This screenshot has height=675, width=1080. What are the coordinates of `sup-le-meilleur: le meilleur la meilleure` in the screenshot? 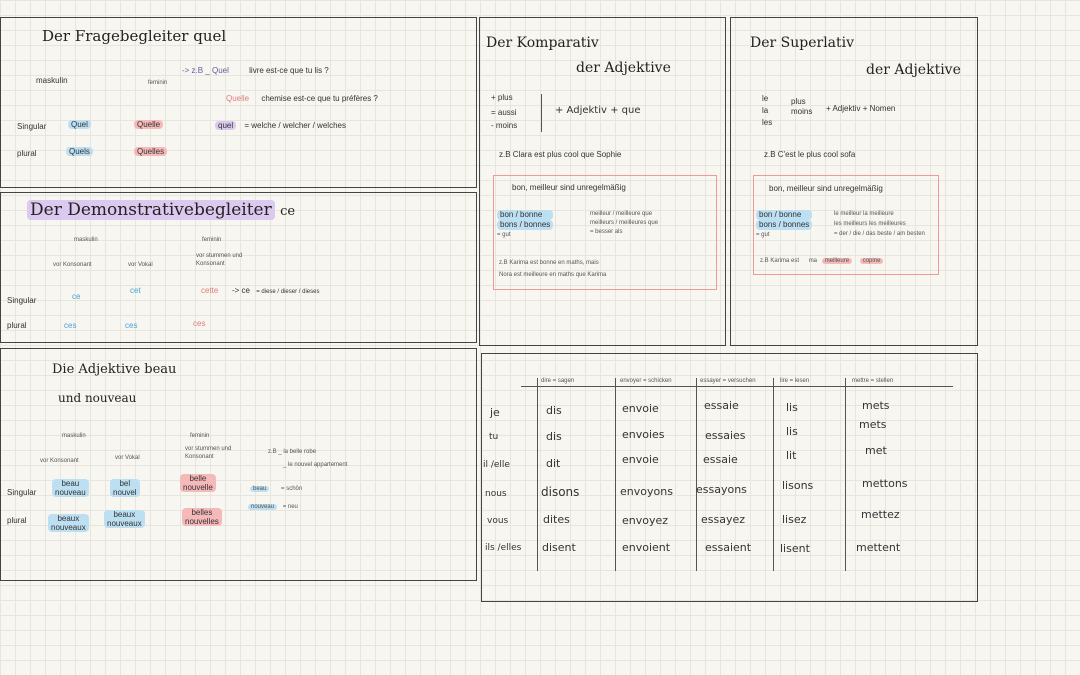 It's located at (864, 214).